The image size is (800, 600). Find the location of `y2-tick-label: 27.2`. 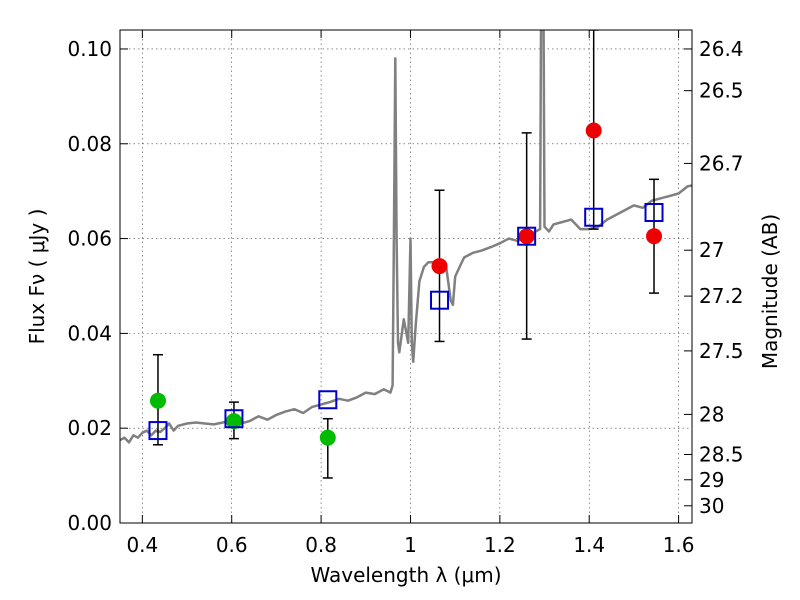

y2-tick-label: 27.2 is located at coordinates (721, 296).